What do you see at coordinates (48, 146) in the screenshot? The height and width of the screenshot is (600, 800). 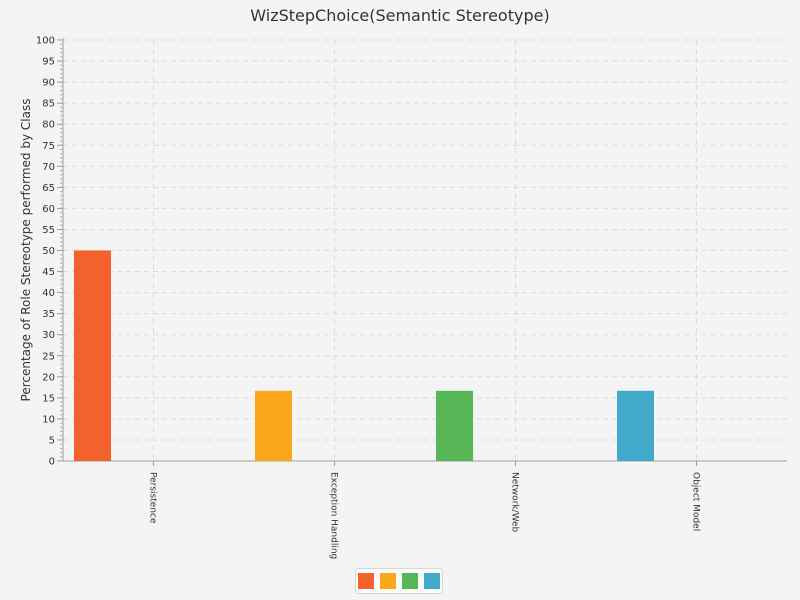 I see `y-tick-label: 75` at bounding box center [48, 146].